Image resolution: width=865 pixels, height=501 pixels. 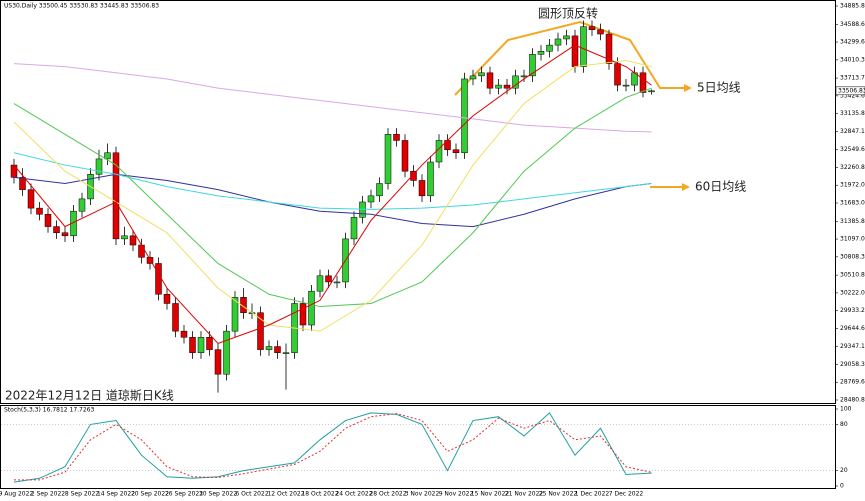 I want to click on y-tick-label: 30510.85, so click(x=852, y=275).